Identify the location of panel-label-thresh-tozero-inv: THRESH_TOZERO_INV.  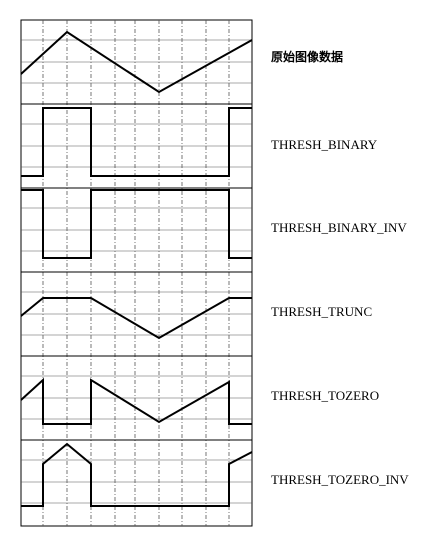
(340, 479).